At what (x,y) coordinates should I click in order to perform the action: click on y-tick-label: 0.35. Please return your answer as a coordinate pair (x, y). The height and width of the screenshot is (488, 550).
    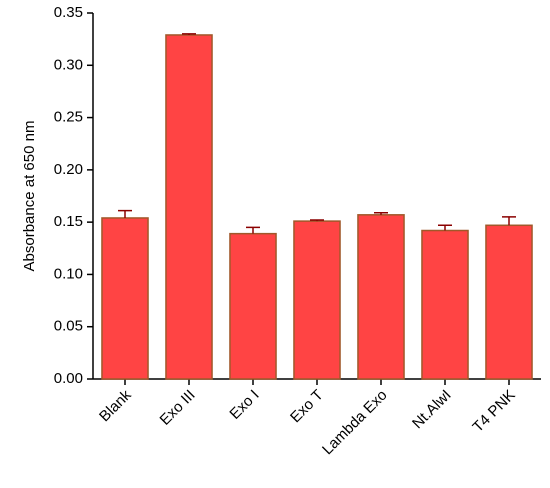
    Looking at the image, I should click on (68, 12).